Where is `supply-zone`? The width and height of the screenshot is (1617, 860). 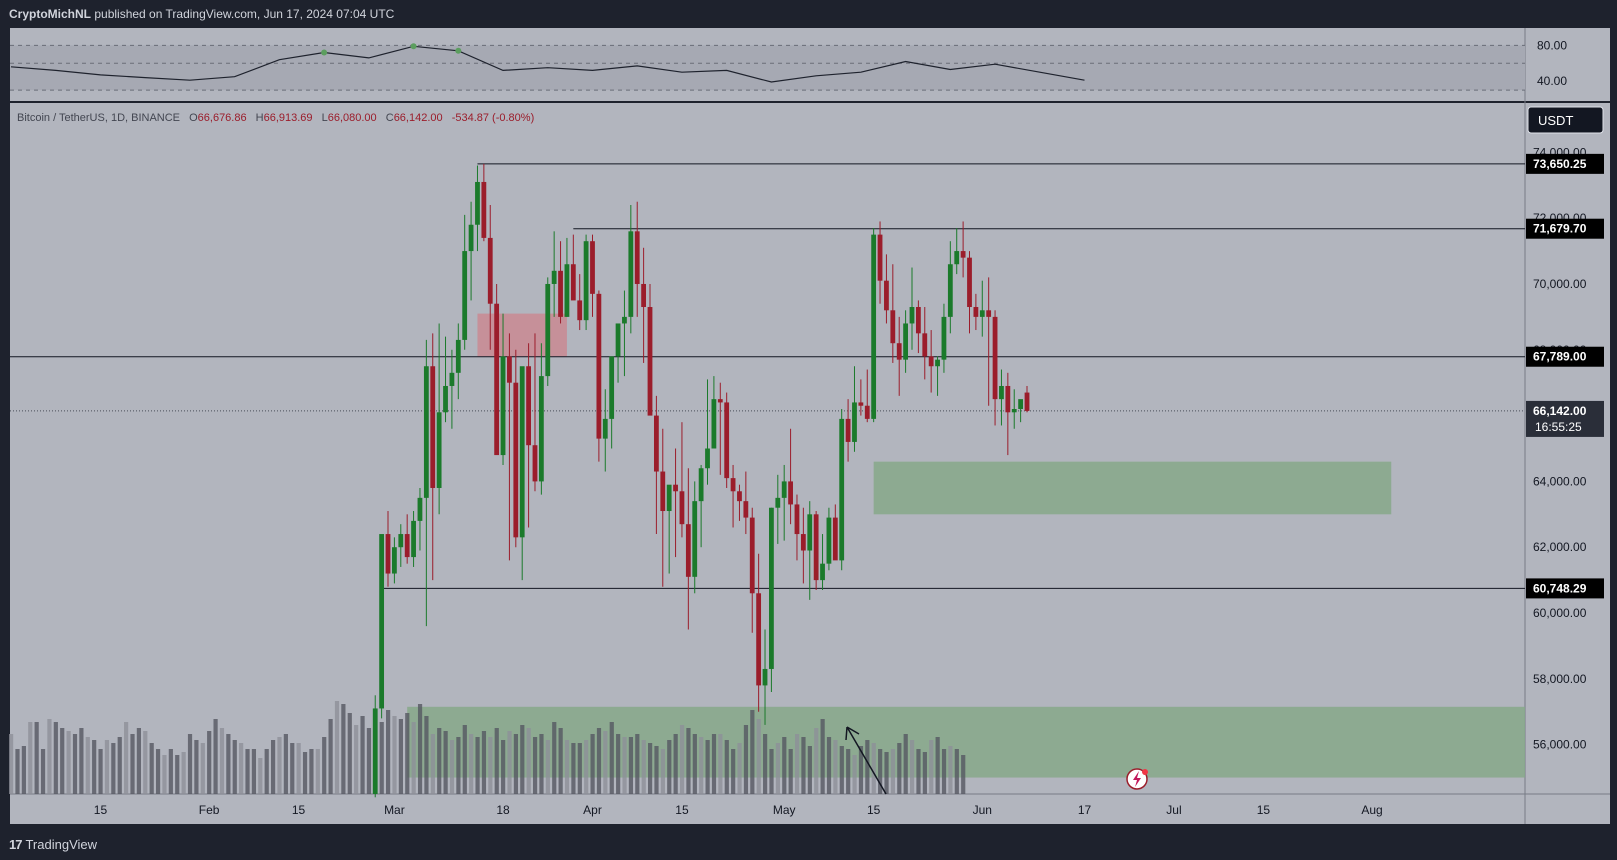
supply-zone is located at coordinates (522, 335).